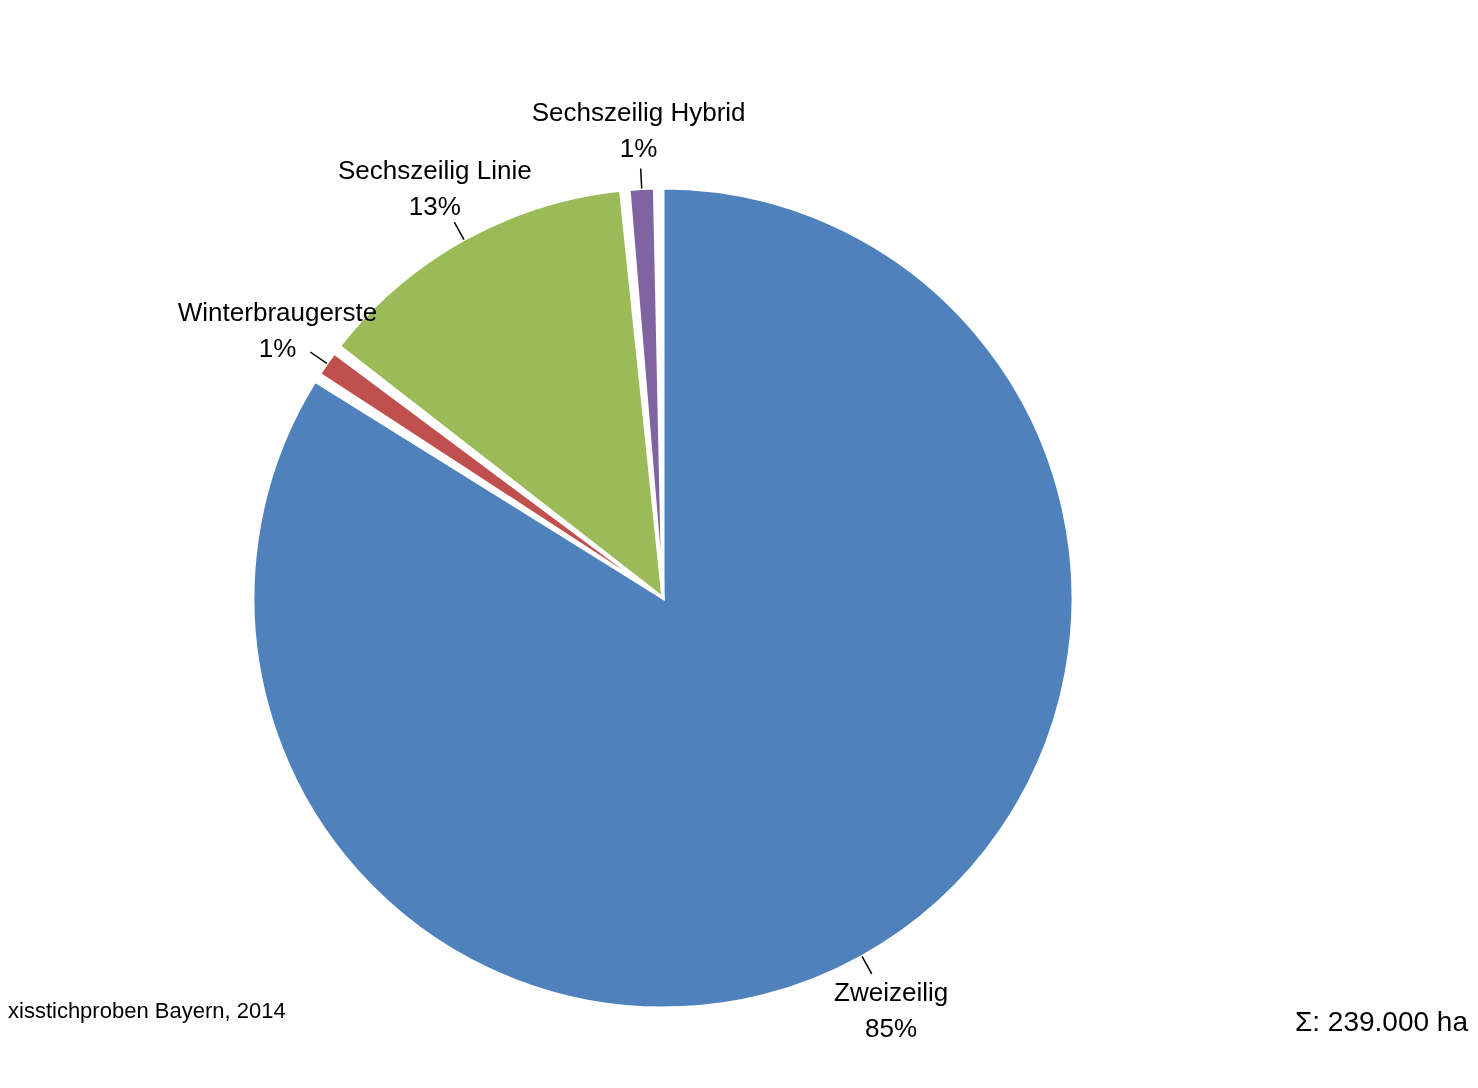  Describe the element at coordinates (891, 991) in the screenshot. I see `slice-label: Zweizeilig` at that location.